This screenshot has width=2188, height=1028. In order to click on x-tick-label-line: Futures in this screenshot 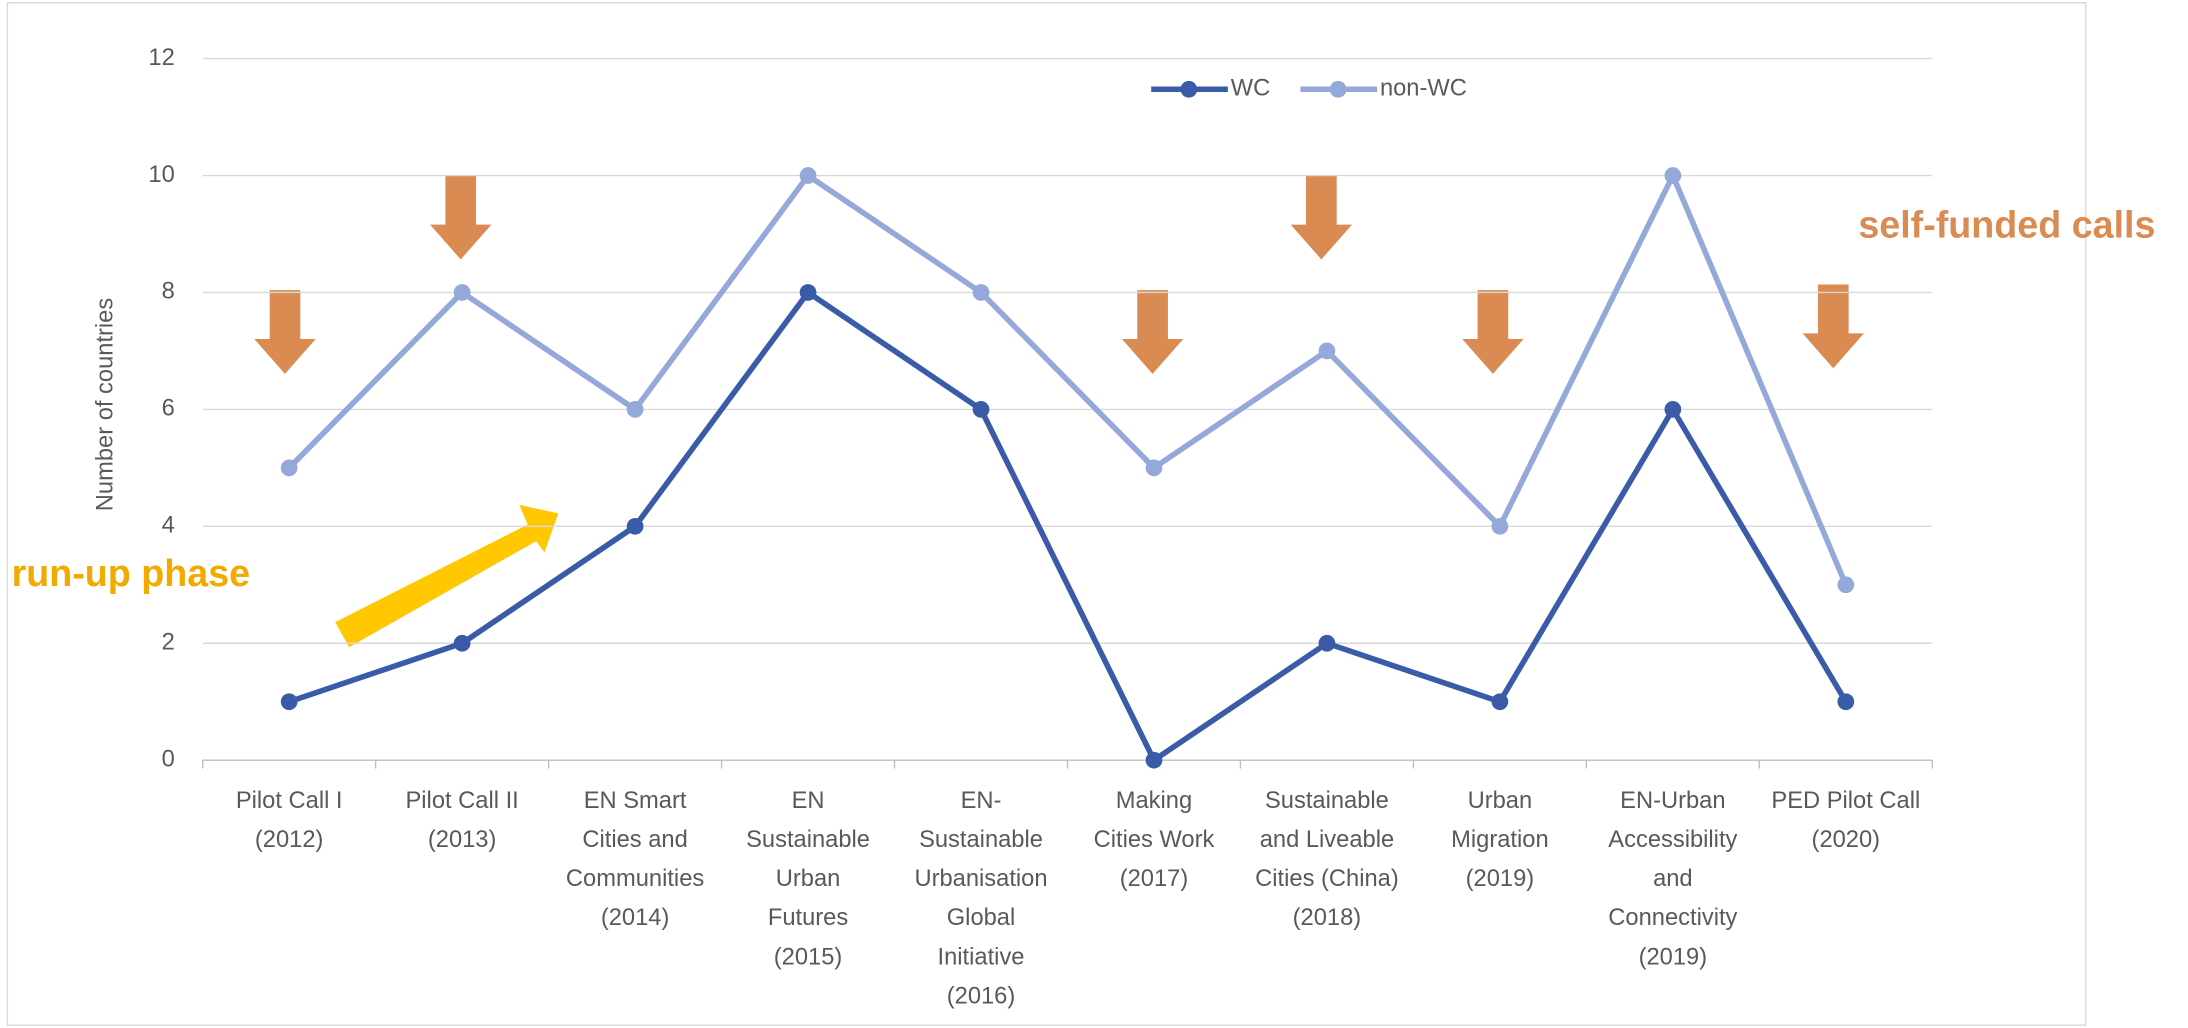, I will do `click(808, 918)`.